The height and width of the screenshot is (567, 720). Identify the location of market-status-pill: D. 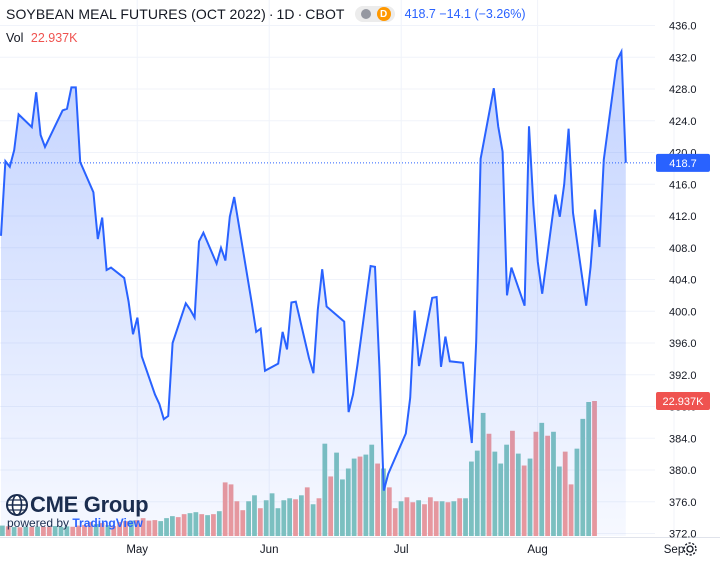
(374, 14).